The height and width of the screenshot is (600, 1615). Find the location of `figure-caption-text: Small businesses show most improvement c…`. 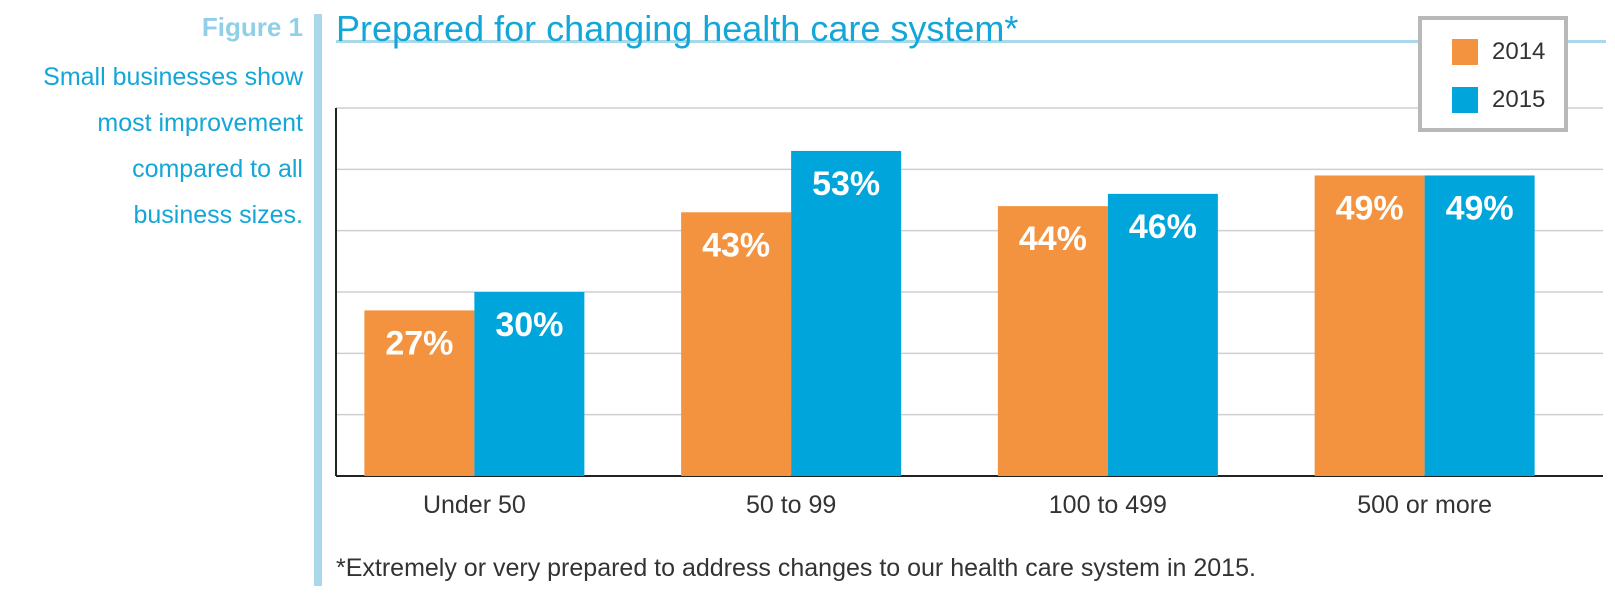

figure-caption-text: Small businesses show most improvement c… is located at coordinates (151, 146).